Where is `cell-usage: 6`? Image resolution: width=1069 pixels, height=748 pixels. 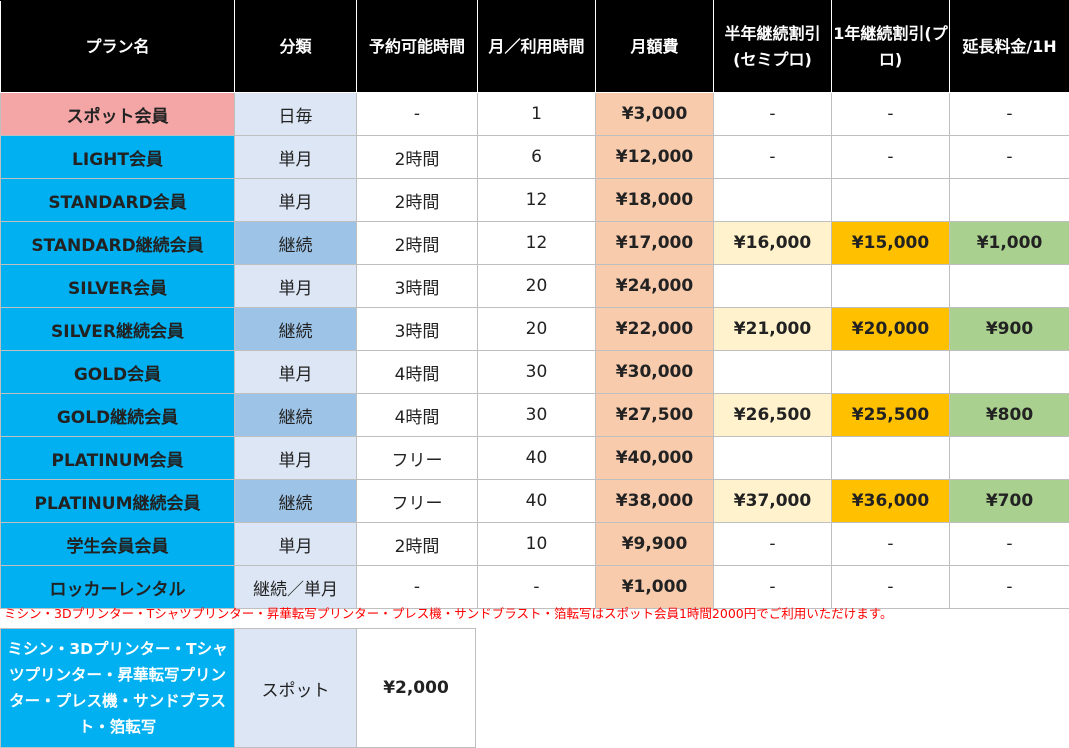
cell-usage: 6 is located at coordinates (536, 157).